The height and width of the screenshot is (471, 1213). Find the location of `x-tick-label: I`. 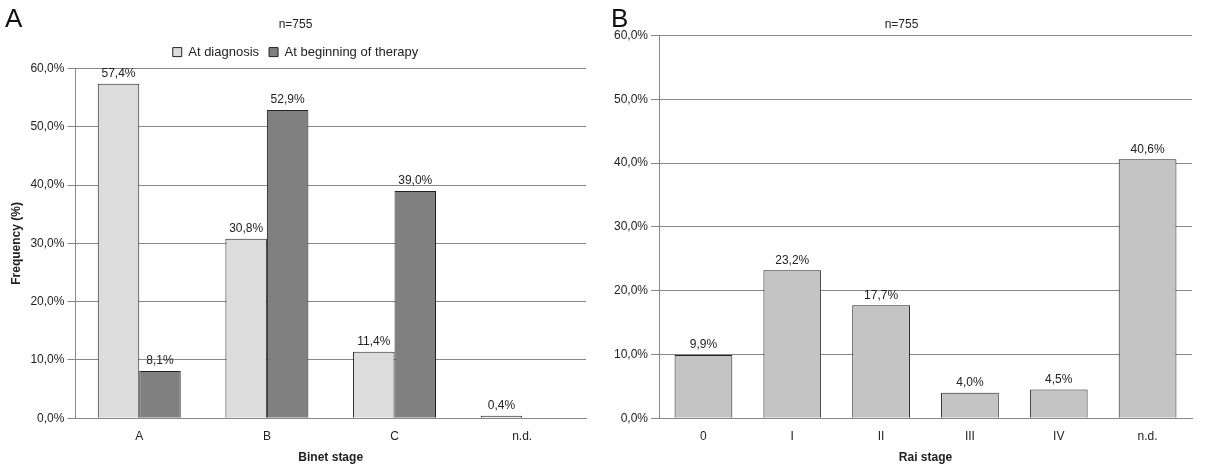

x-tick-label: I is located at coordinates (792, 435).